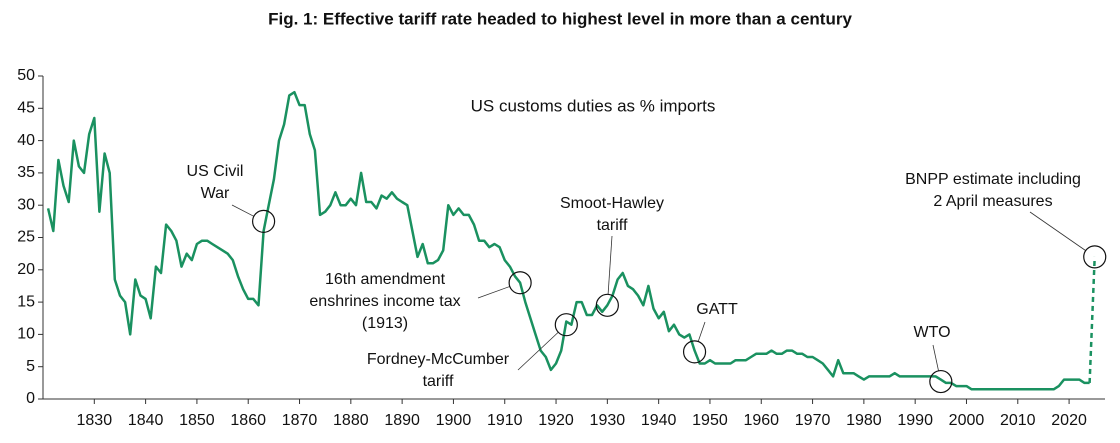 This screenshot has width=1120, height=443. What do you see at coordinates (931, 332) in the screenshot?
I see `annotation-text: WTO` at bounding box center [931, 332].